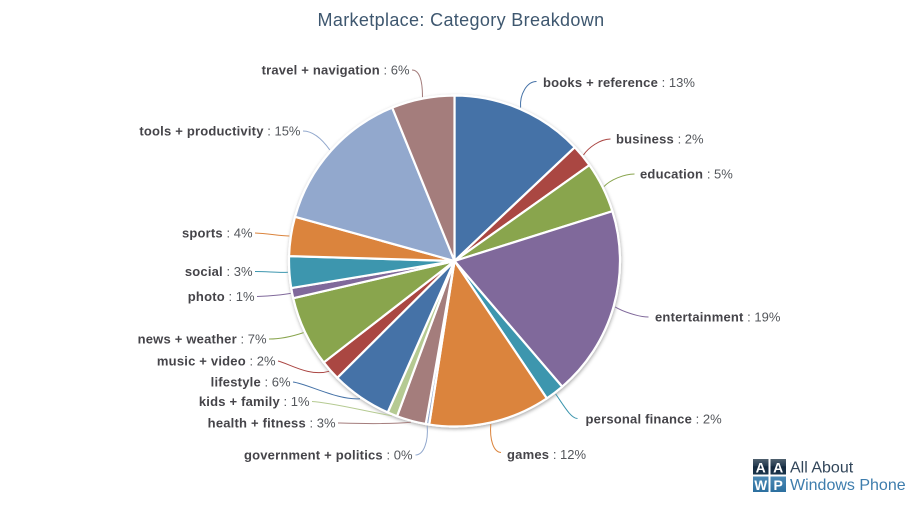 The width and height of the screenshot is (910, 505). Describe the element at coordinates (216, 361) in the screenshot. I see `svg-text: music + video : 2%` at that location.